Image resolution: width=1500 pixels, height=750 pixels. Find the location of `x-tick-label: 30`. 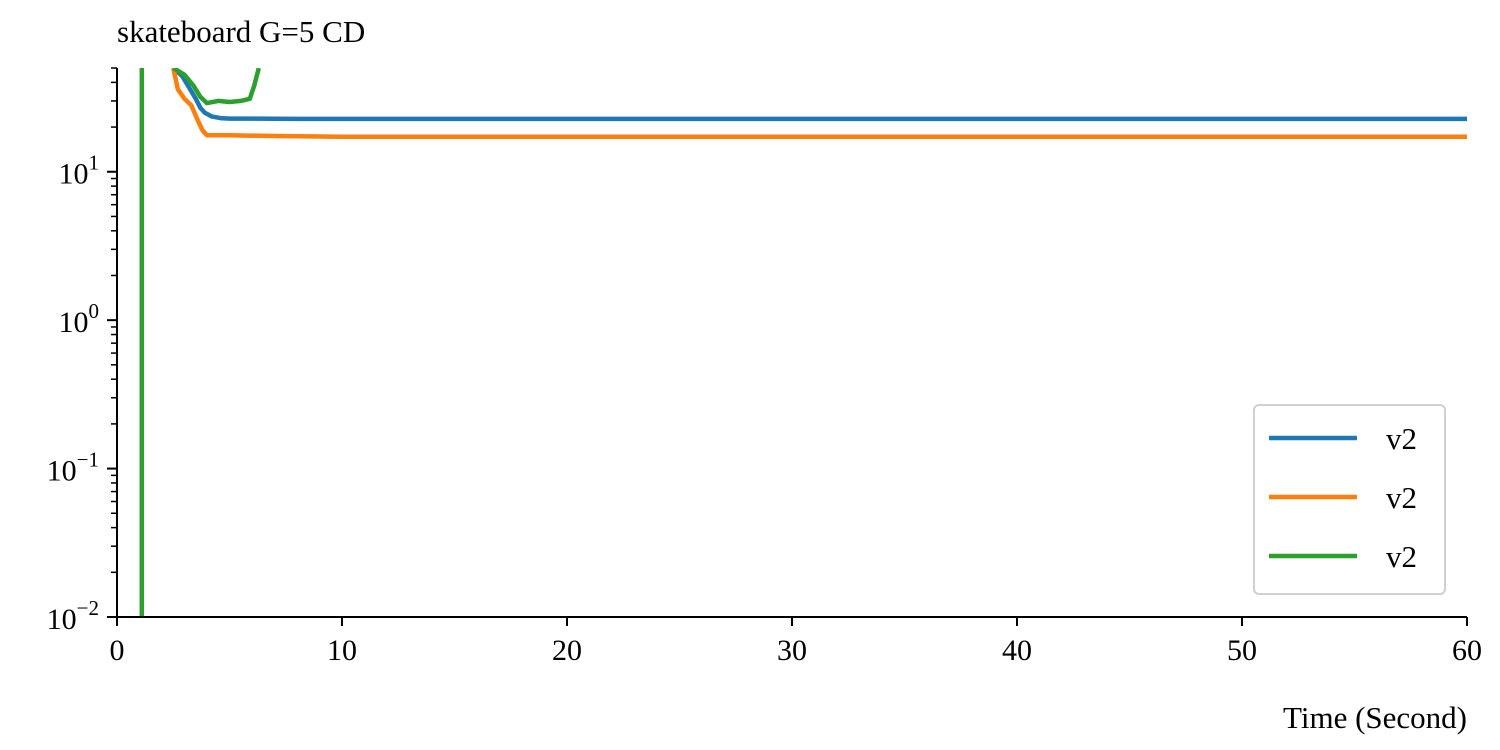

x-tick-label: 30 is located at coordinates (792, 650).